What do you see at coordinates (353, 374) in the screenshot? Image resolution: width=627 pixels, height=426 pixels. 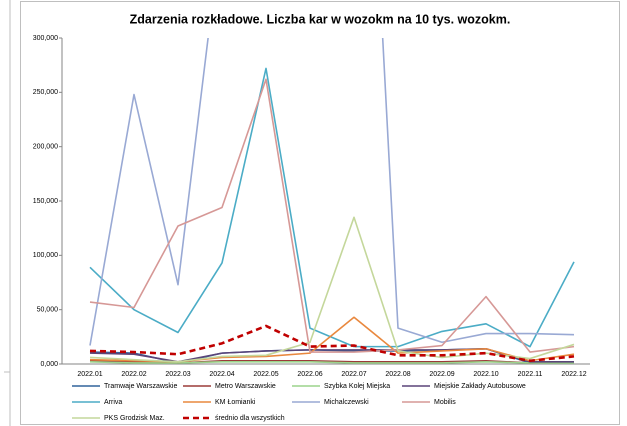 I see `x-tick-label: 2022.07` at bounding box center [353, 374].